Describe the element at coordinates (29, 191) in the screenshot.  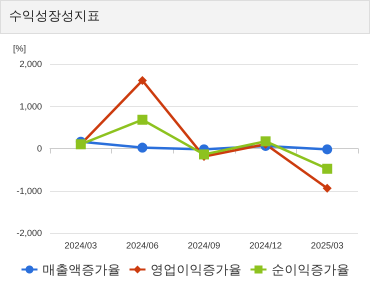
I see `y-tick-label: -1,000` at that location.